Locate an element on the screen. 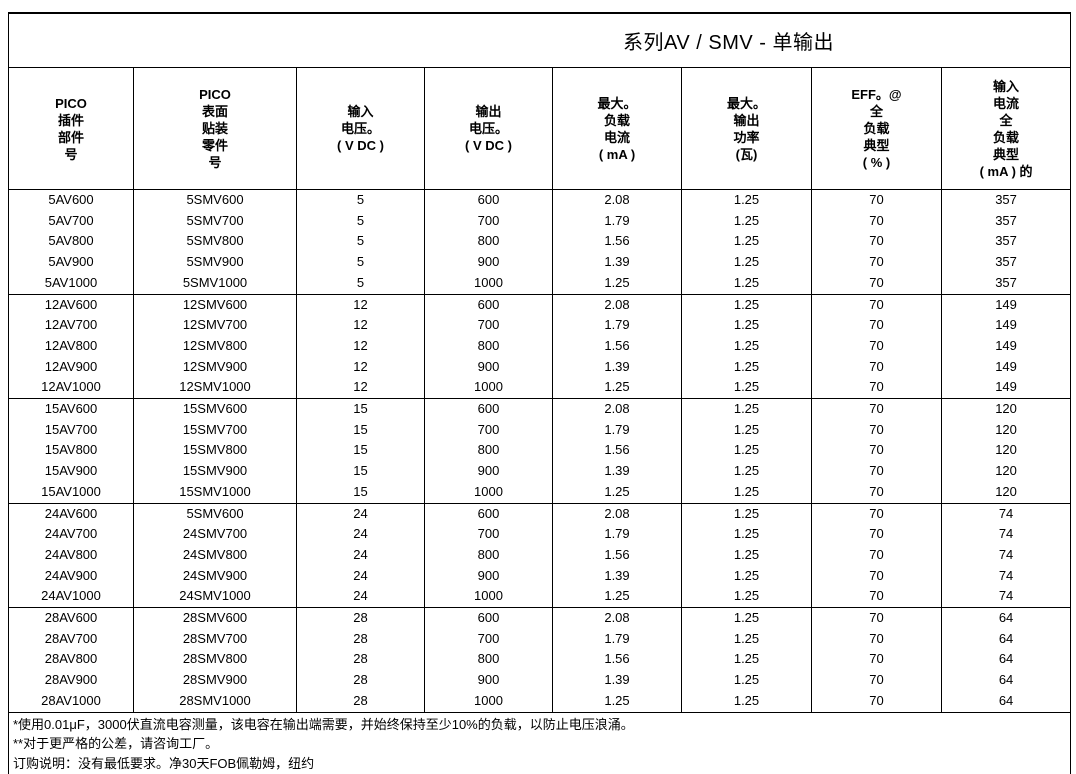 The height and width of the screenshot is (774, 1076). cell-pico-smd-part-number: 15SMV800 is located at coordinates (215, 451).